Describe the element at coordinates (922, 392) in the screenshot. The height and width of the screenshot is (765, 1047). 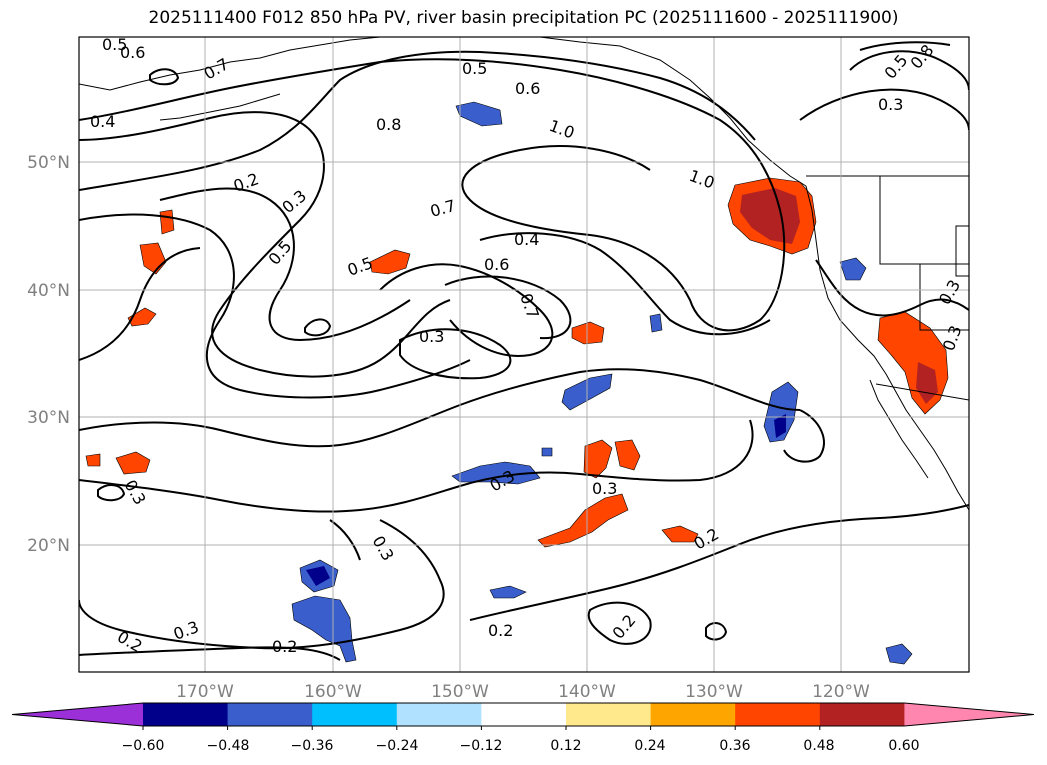
I see `border-us-mexico` at that location.